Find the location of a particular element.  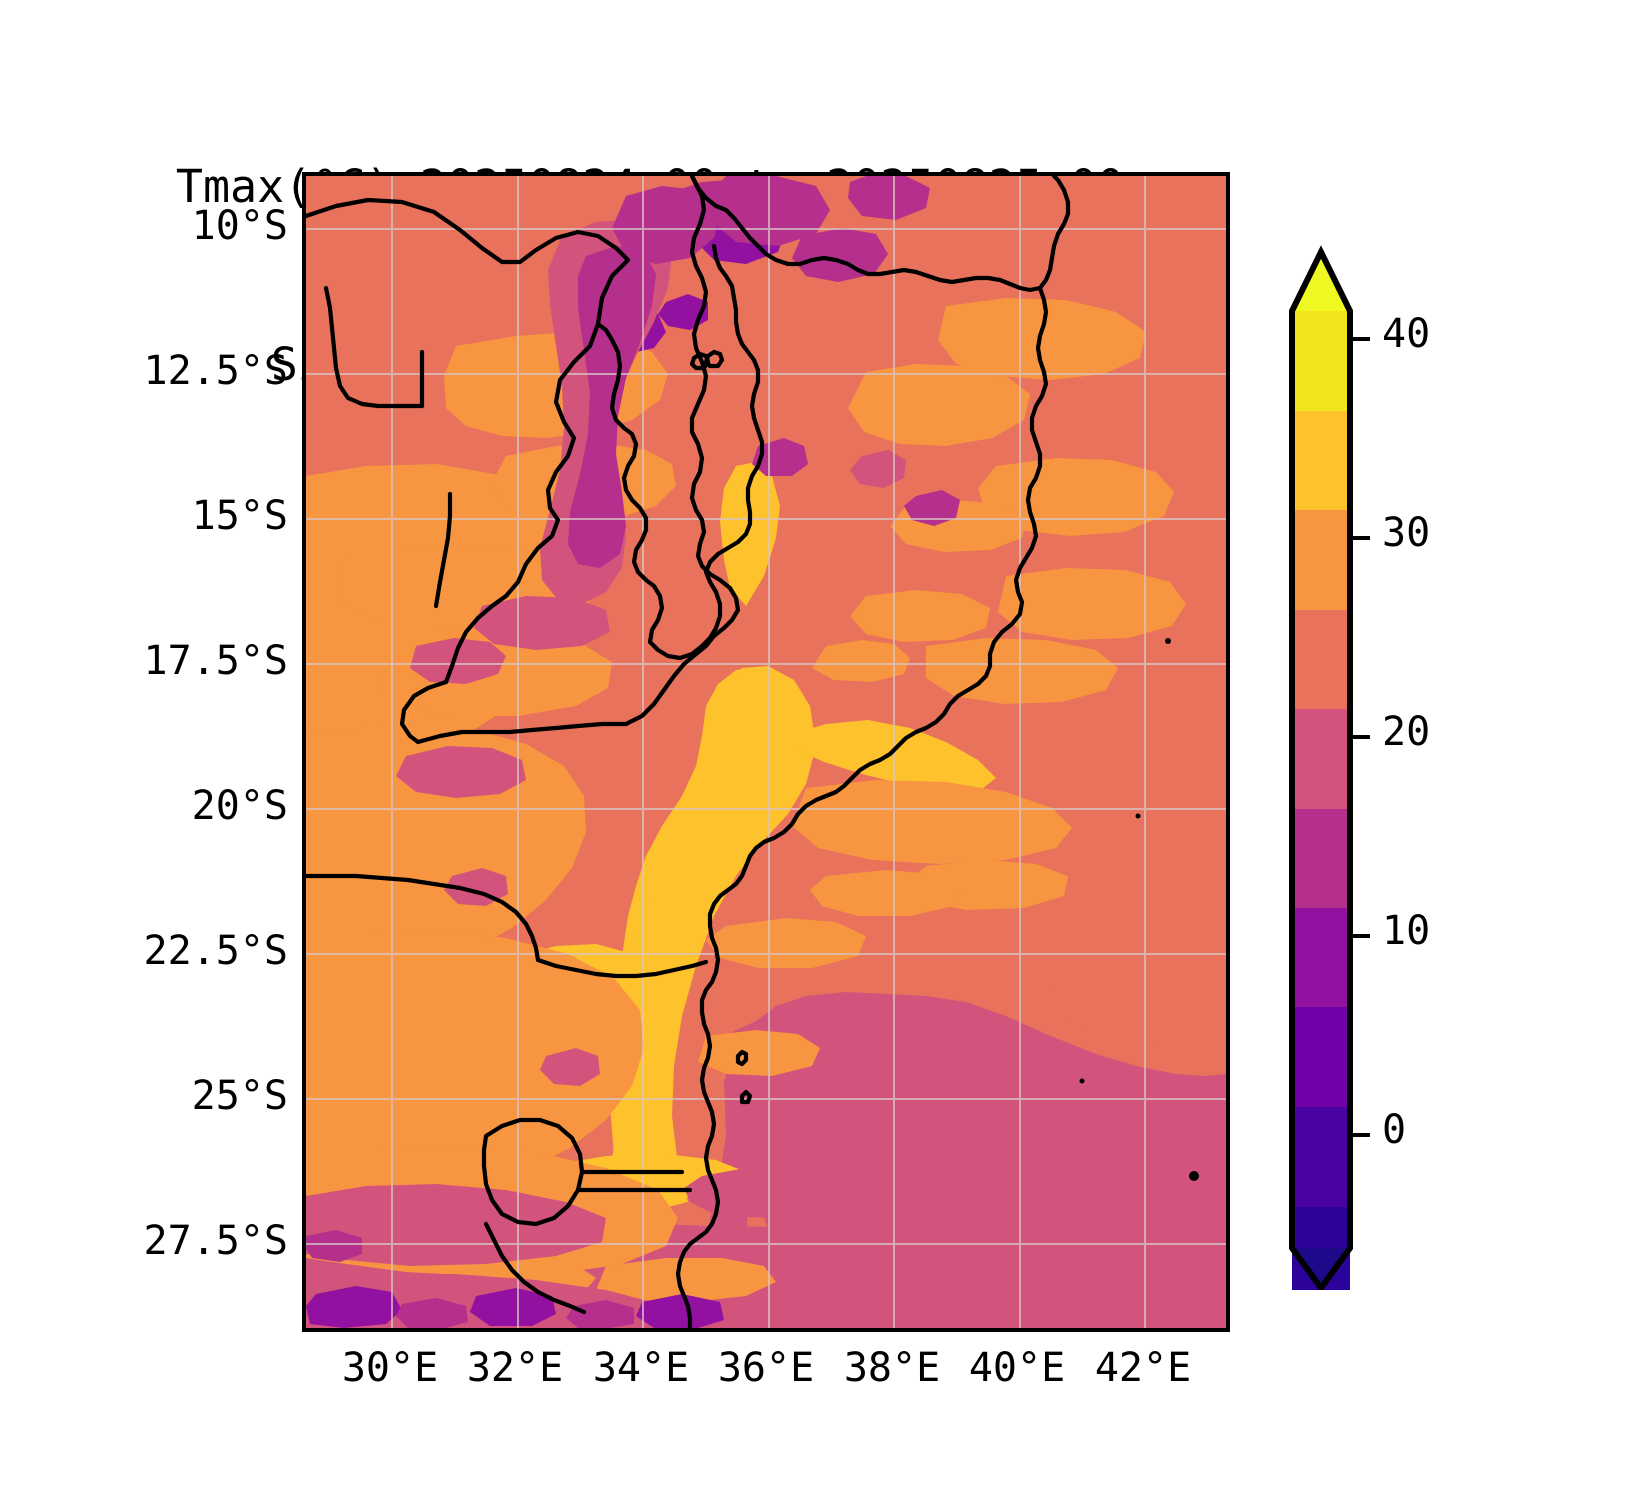

x-tick-label: 40°E is located at coordinates (1017, 1368).